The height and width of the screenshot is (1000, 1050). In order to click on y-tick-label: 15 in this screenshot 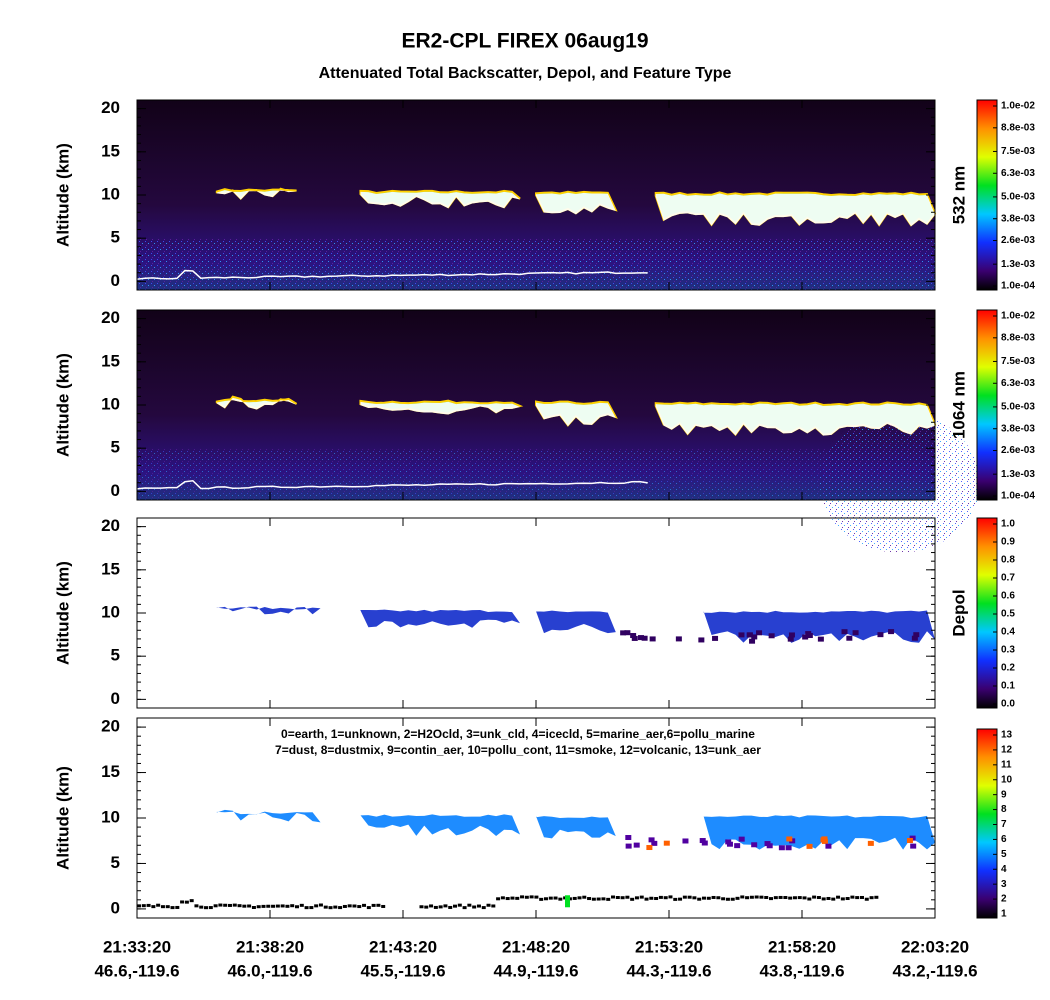, I will do `click(110, 568)`.